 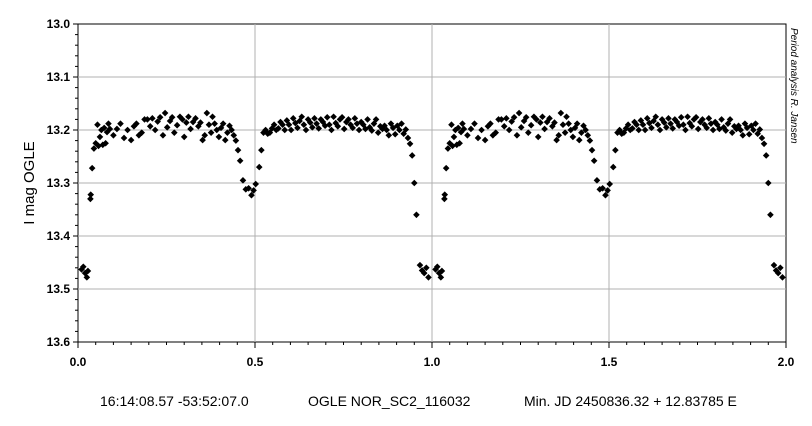 I want to click on y-tick-label: 13.3, so click(x=59, y=183).